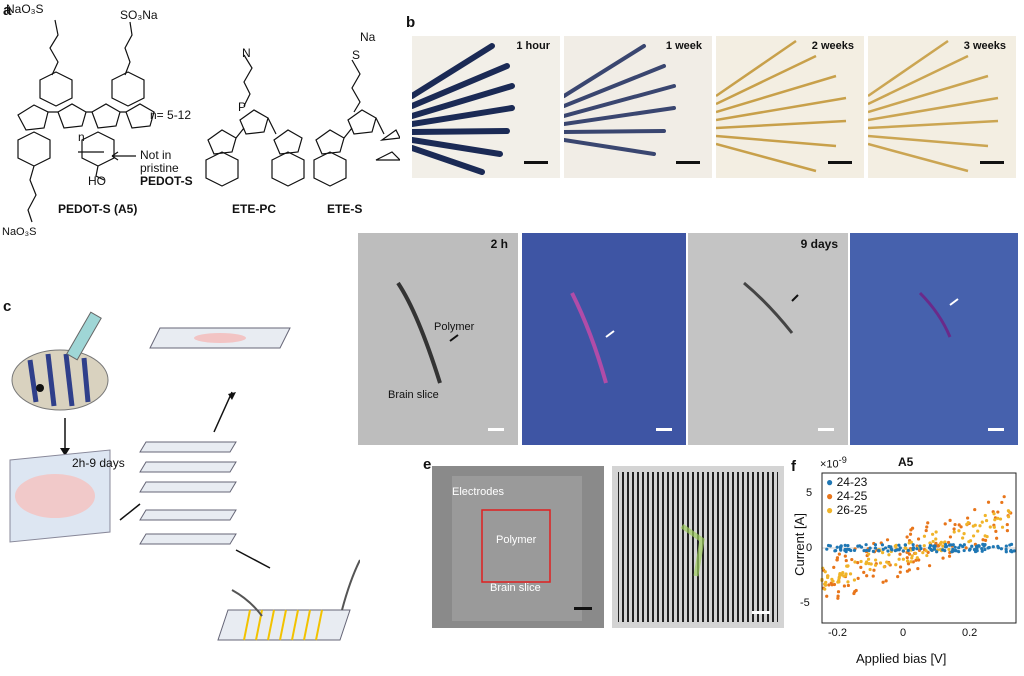 This screenshot has height=676, width=1024. I want to click on pristine-label: pristine, so click(159, 168).